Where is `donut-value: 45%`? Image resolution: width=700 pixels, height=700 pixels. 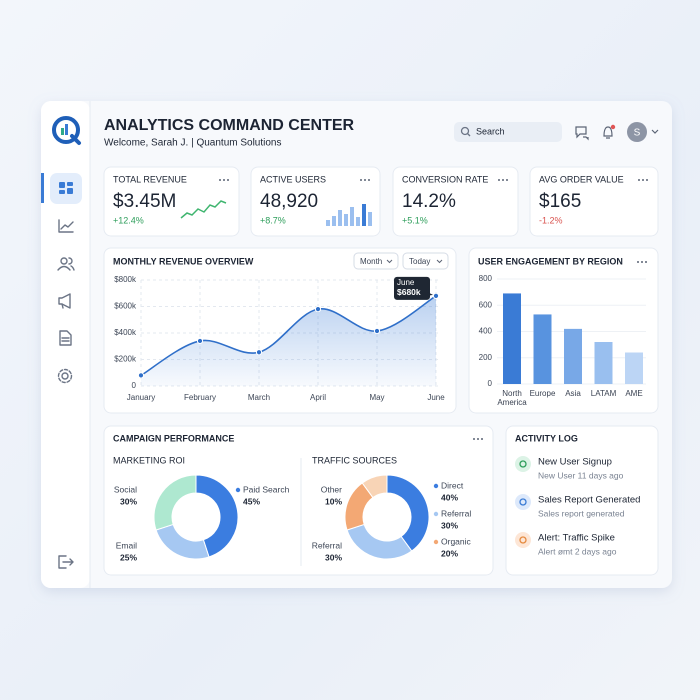 donut-value: 45% is located at coordinates (251, 501).